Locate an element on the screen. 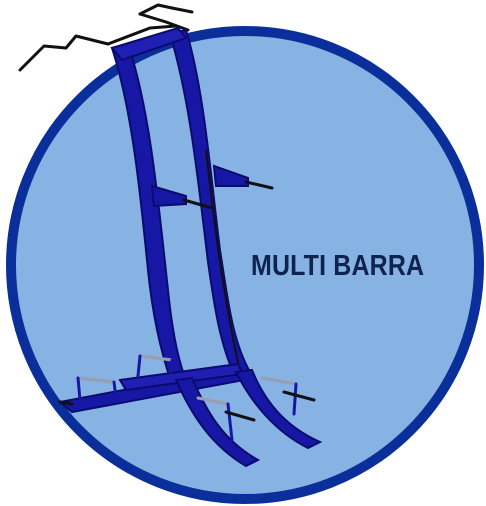 Image resolution: width=486 pixels, height=506 pixels. top-crossbar is located at coordinates (149, 44).